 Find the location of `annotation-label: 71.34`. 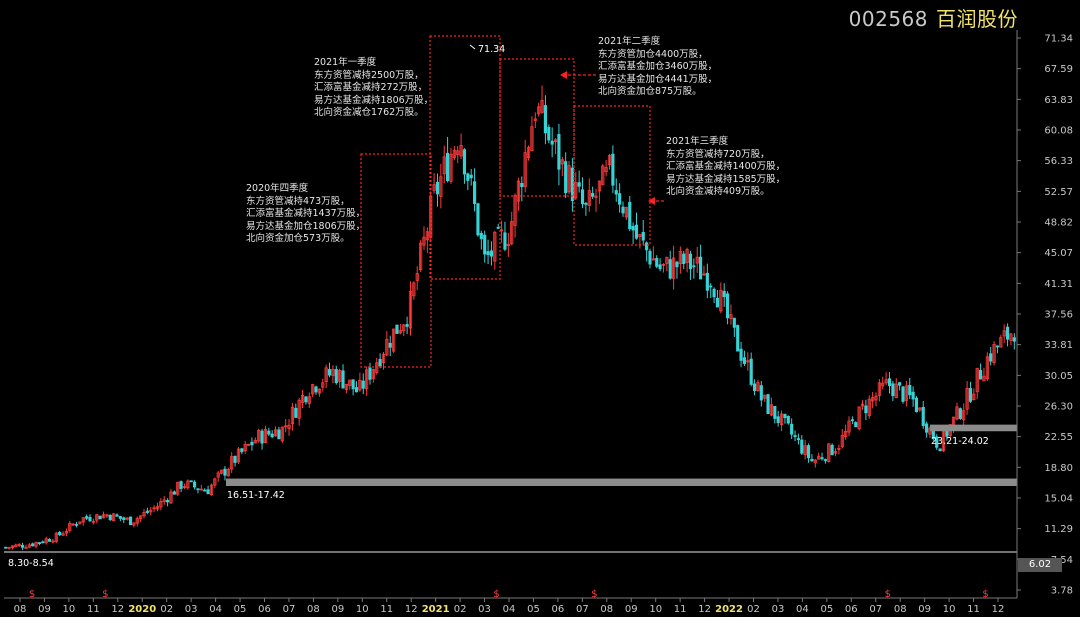

annotation-label: 71.34 is located at coordinates (491, 49).